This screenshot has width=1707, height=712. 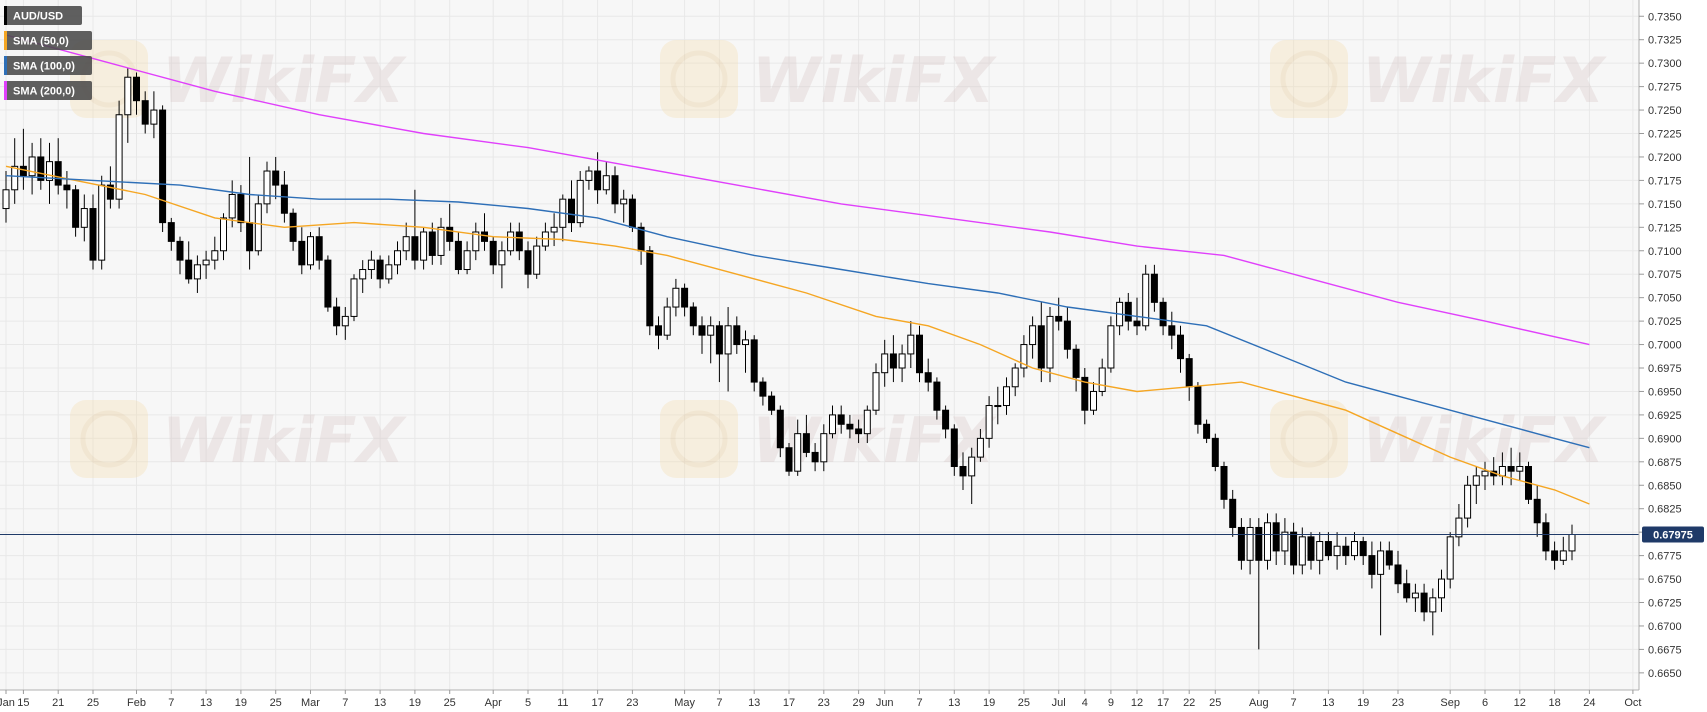 I want to click on y-tick-label: 0.7225, so click(x=1665, y=135).